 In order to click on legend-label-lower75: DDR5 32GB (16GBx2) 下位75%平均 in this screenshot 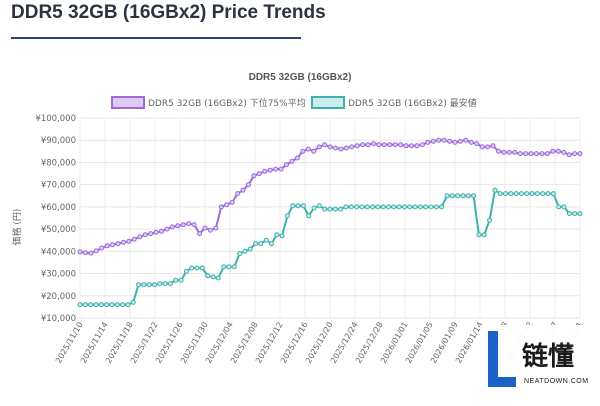, I will do `click(227, 103)`.